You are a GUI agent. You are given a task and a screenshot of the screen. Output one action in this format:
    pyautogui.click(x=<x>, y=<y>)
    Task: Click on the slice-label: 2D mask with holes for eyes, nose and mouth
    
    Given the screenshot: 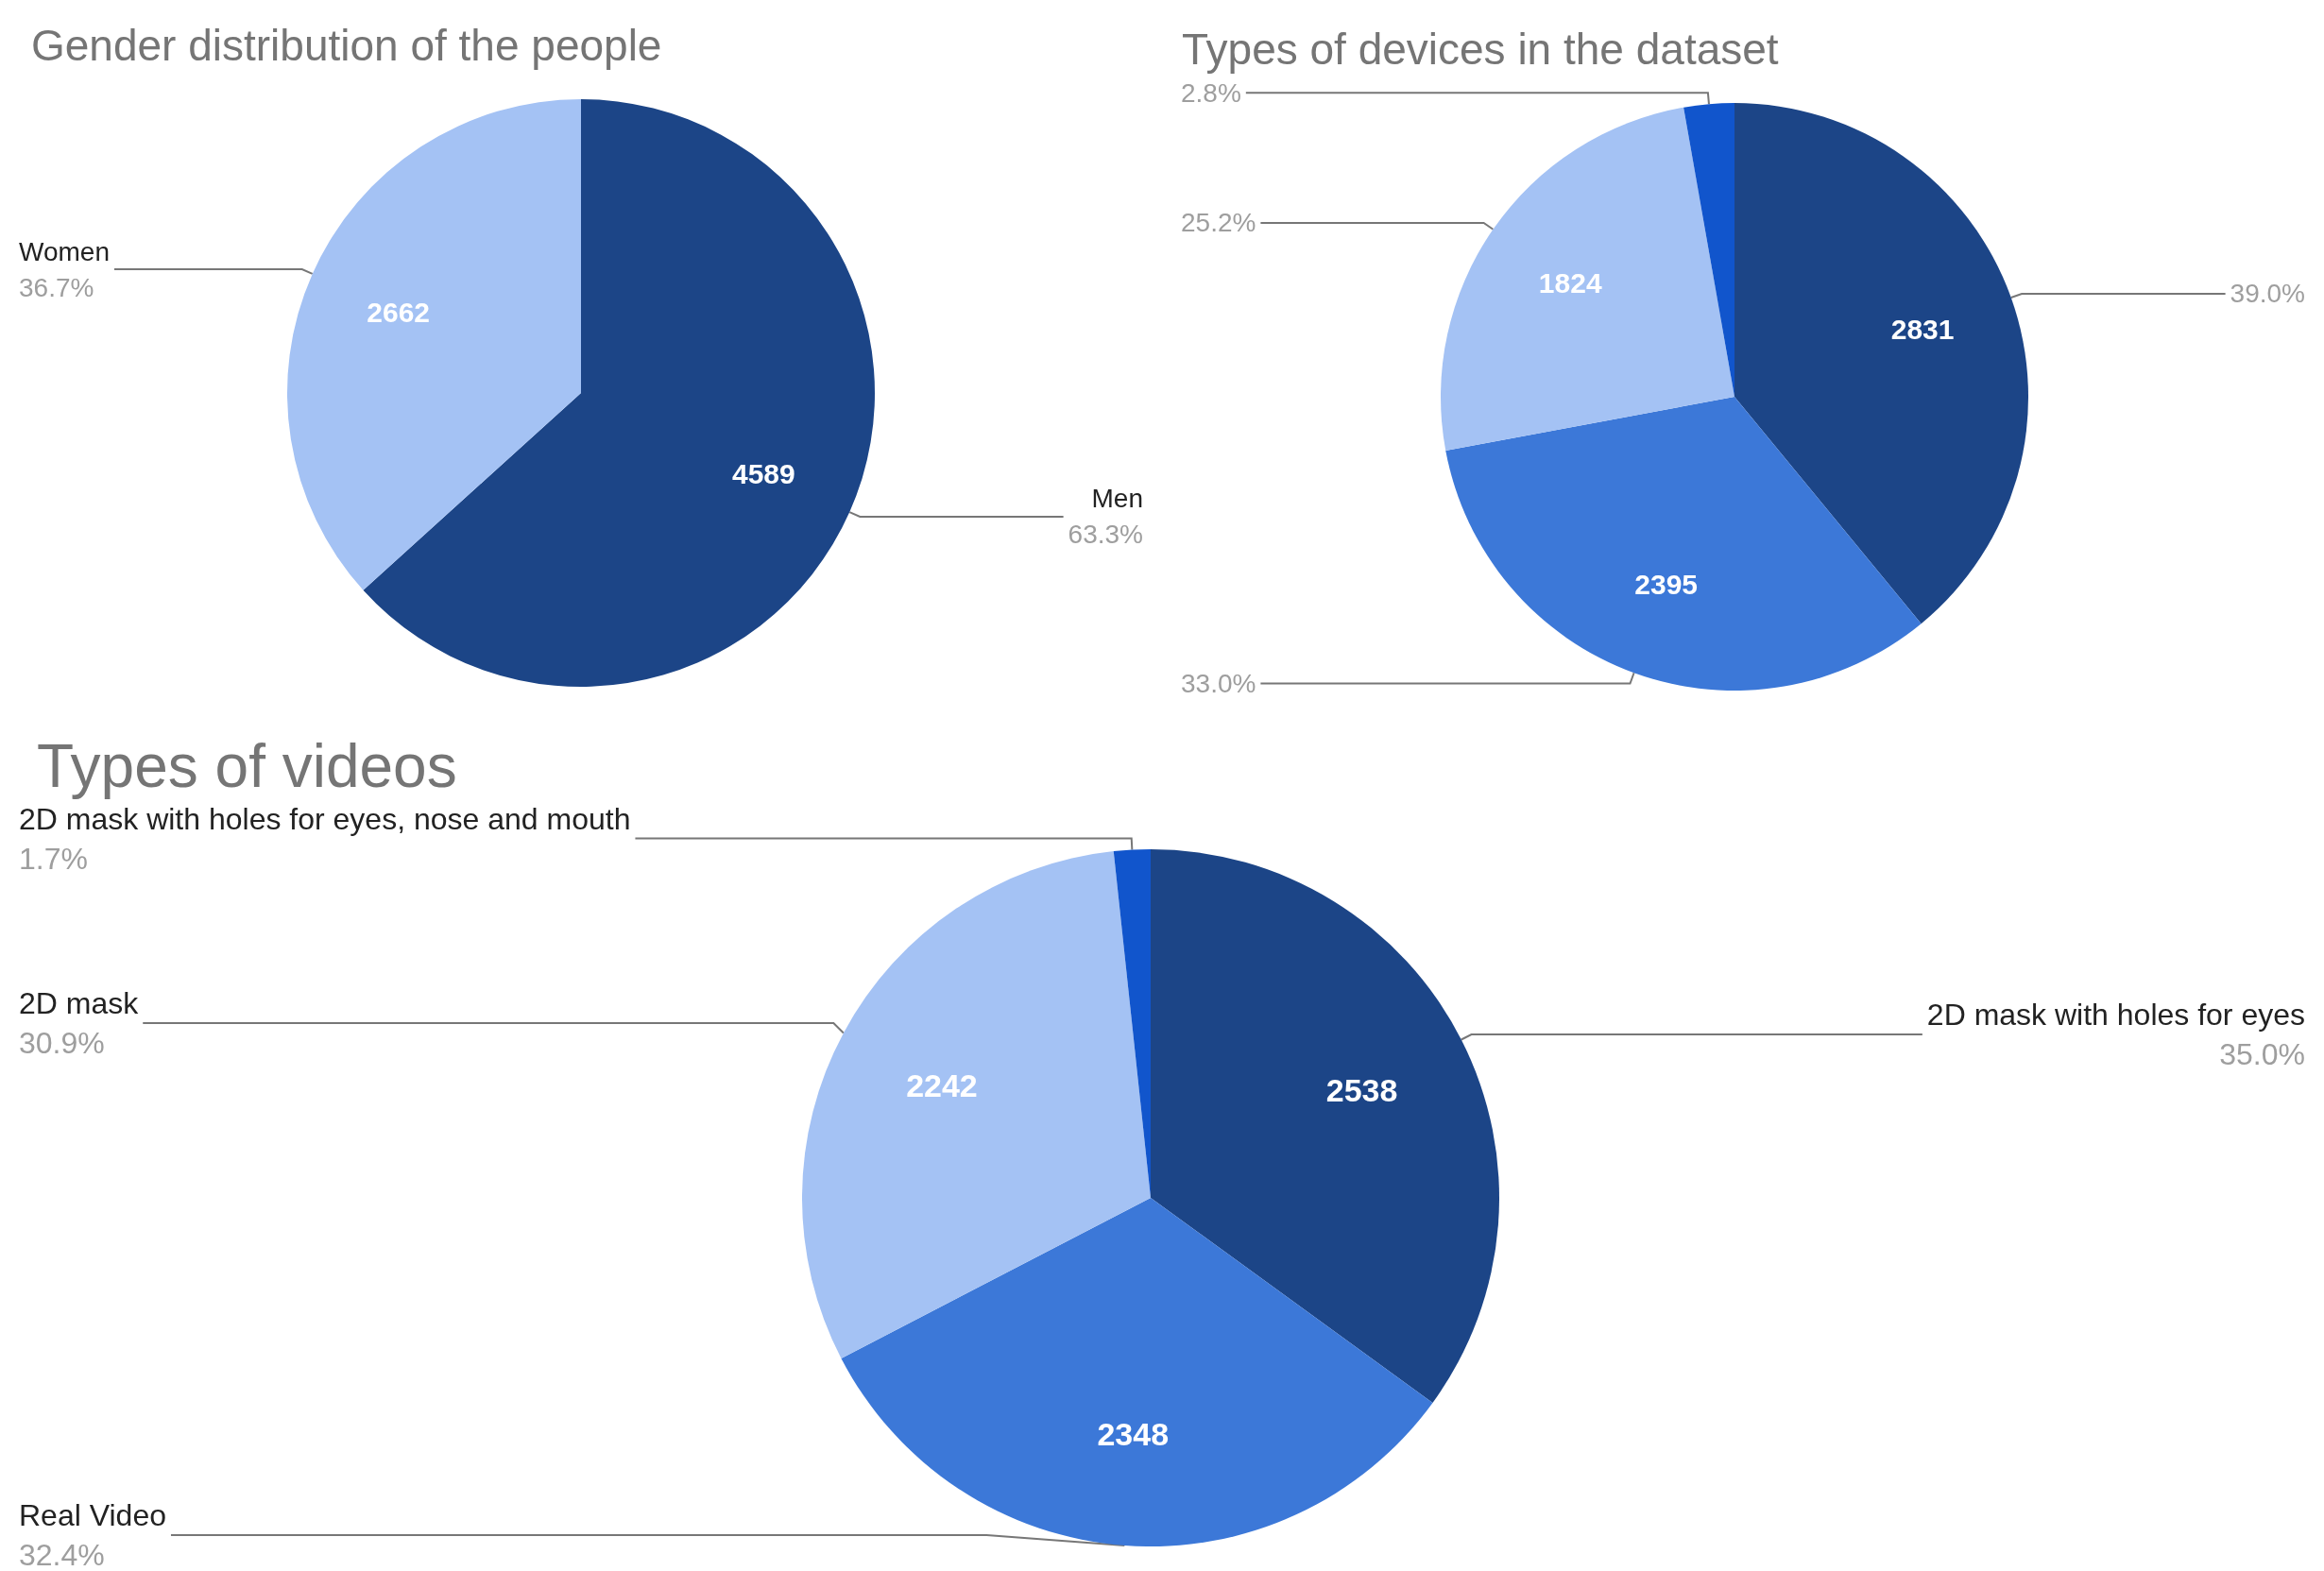 What is the action you would take?
    pyautogui.click(x=325, y=818)
    